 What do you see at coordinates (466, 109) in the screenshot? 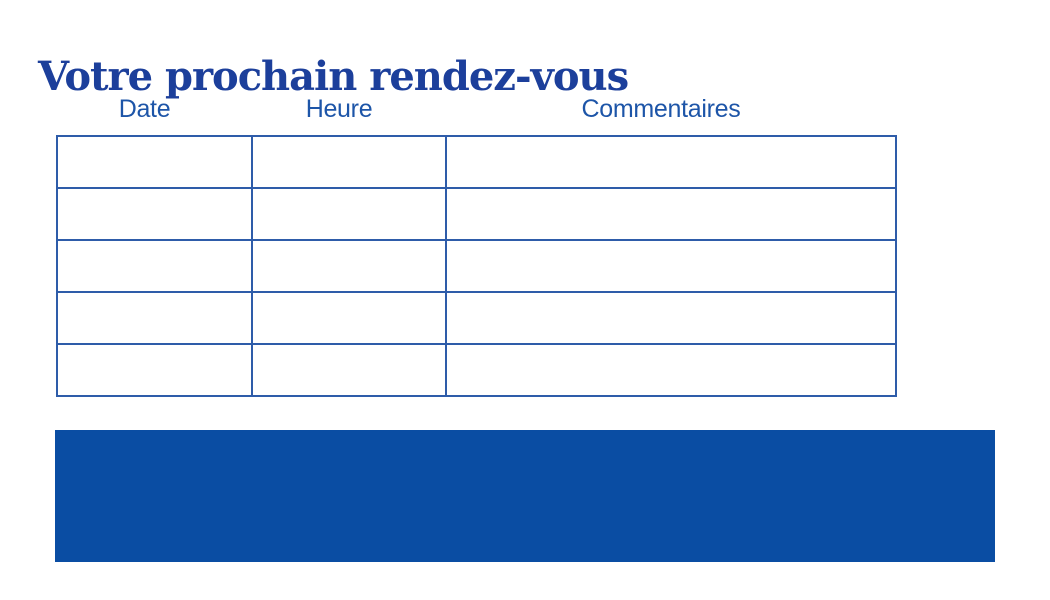
I see `table-column-headers: Date Heure Commentaires` at bounding box center [466, 109].